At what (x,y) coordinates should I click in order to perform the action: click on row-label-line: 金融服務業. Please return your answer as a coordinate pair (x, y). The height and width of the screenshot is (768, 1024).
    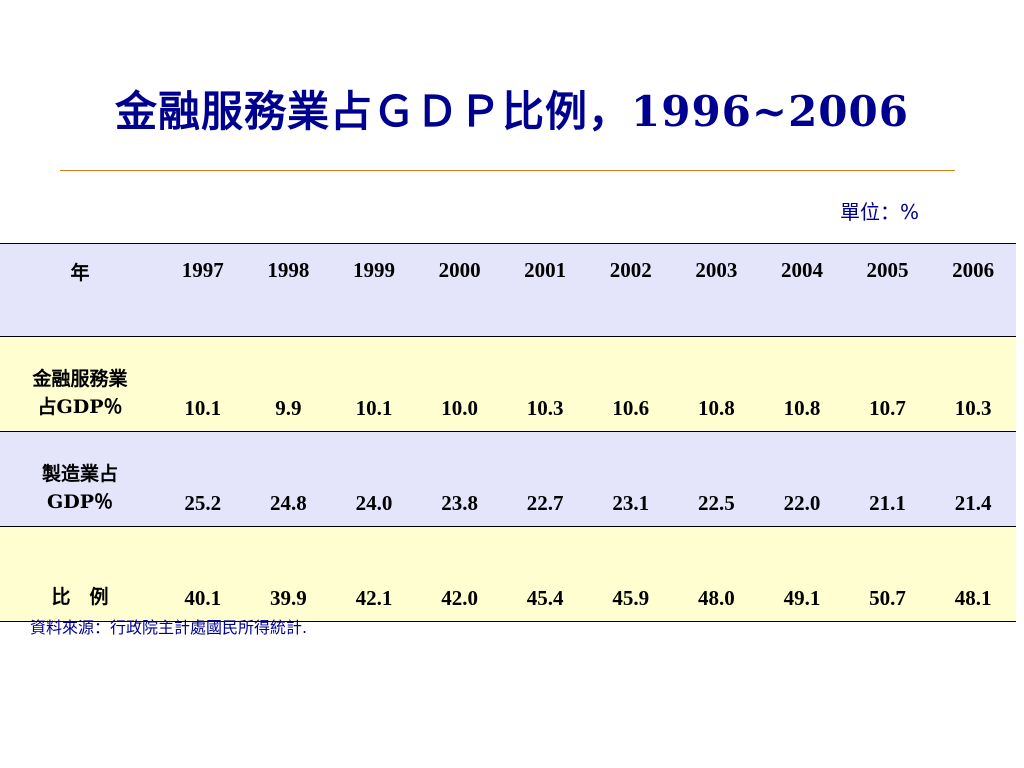
    Looking at the image, I should click on (80, 379).